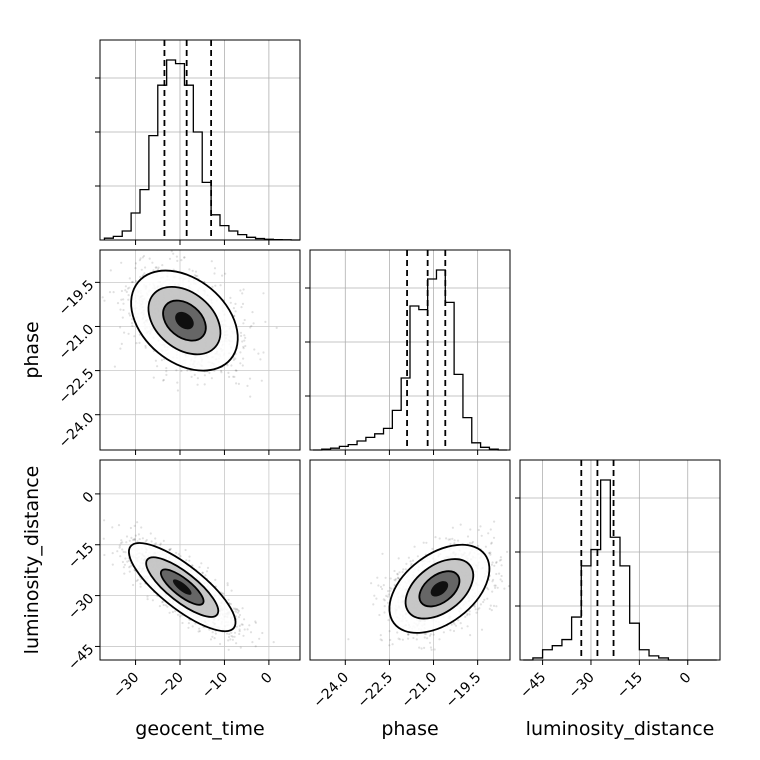 The height and width of the screenshot is (760, 760). Describe the element at coordinates (198, 142) in the screenshot. I see `panel-hist-geocent_time` at that location.